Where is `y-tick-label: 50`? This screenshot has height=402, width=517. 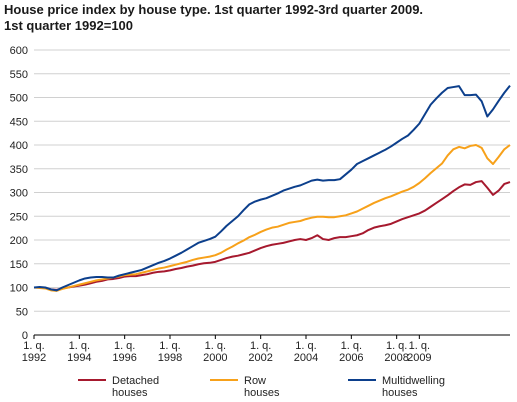
y-tick-label: 50 is located at coordinates (22, 312).